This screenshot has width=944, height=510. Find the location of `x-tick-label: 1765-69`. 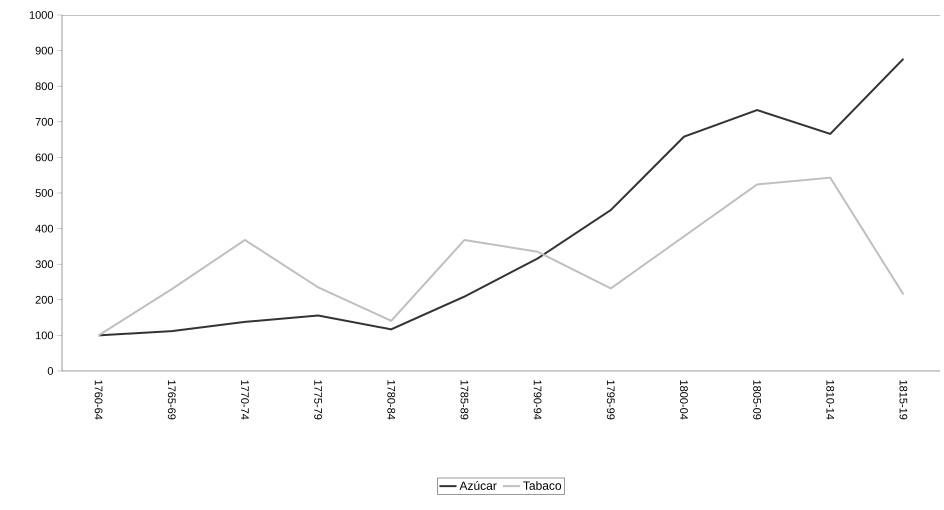

x-tick-label: 1765-69 is located at coordinates (172, 400).